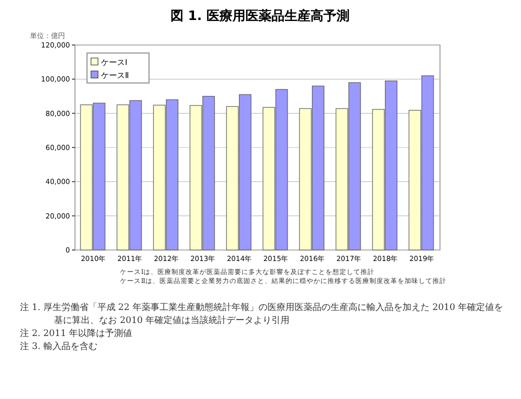  Describe the element at coordinates (77, 334) in the screenshot. I see `text: 注 2. 2011 年以降は予測値` at that location.